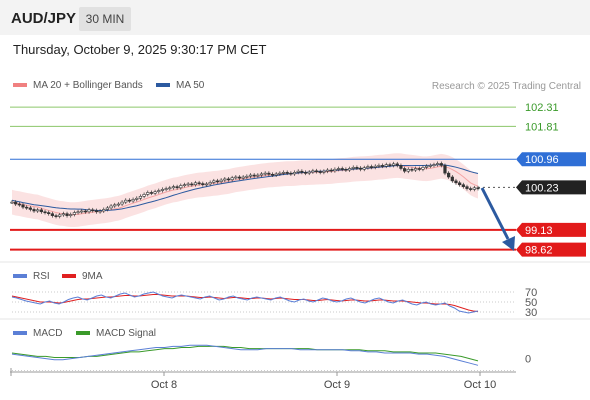  What do you see at coordinates (83, 333) in the screenshot?
I see `macd-signal-swatch` at bounding box center [83, 333].